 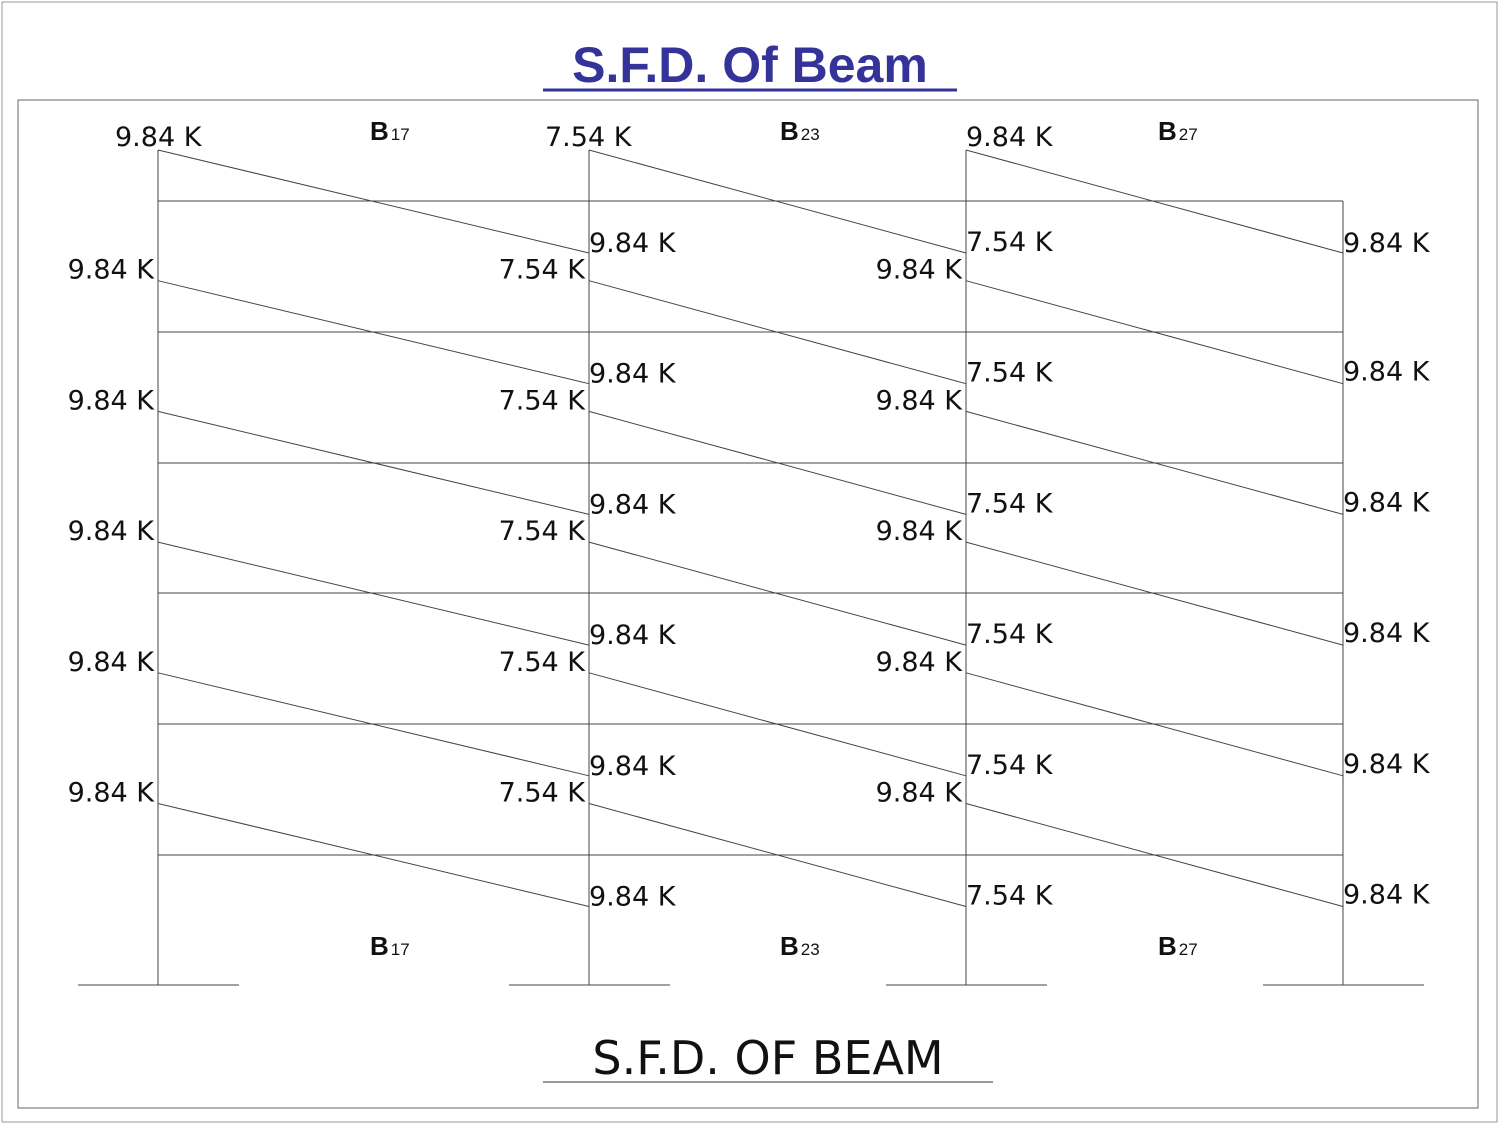 I want to click on caption: S.F.D. OF BEAM, so click(x=767, y=1058).